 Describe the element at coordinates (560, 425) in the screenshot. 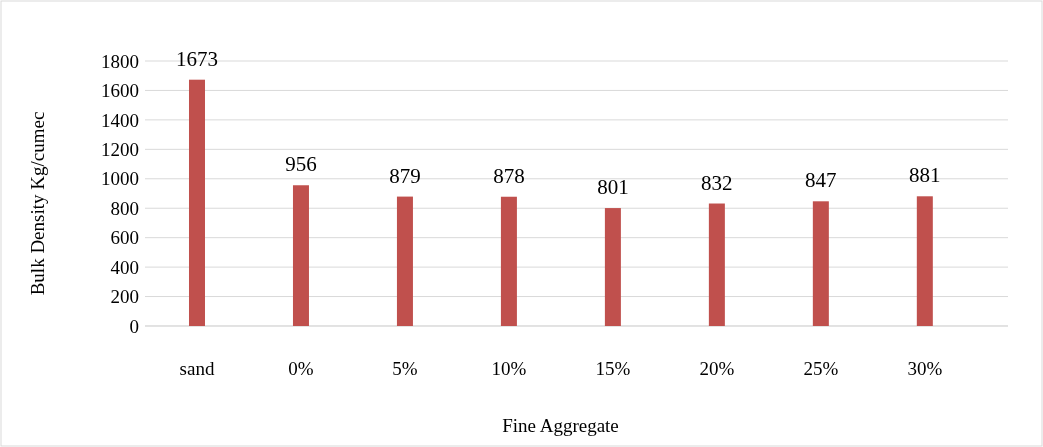

I see `x-axis-title: Fine Aggregate` at that location.